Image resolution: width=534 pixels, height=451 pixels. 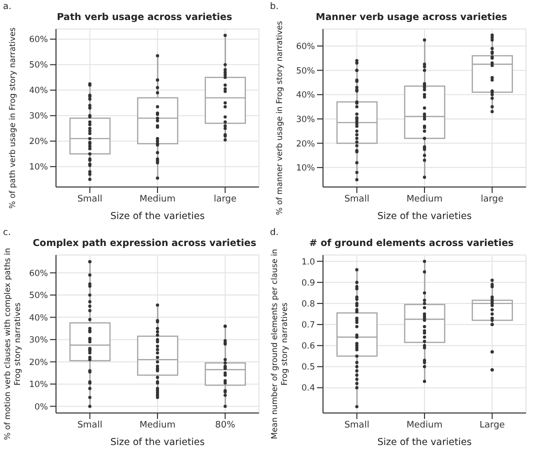 What do you see at coordinates (308, 283) in the screenshot?
I see `y-tick-label: 0.9` at bounding box center [308, 283].